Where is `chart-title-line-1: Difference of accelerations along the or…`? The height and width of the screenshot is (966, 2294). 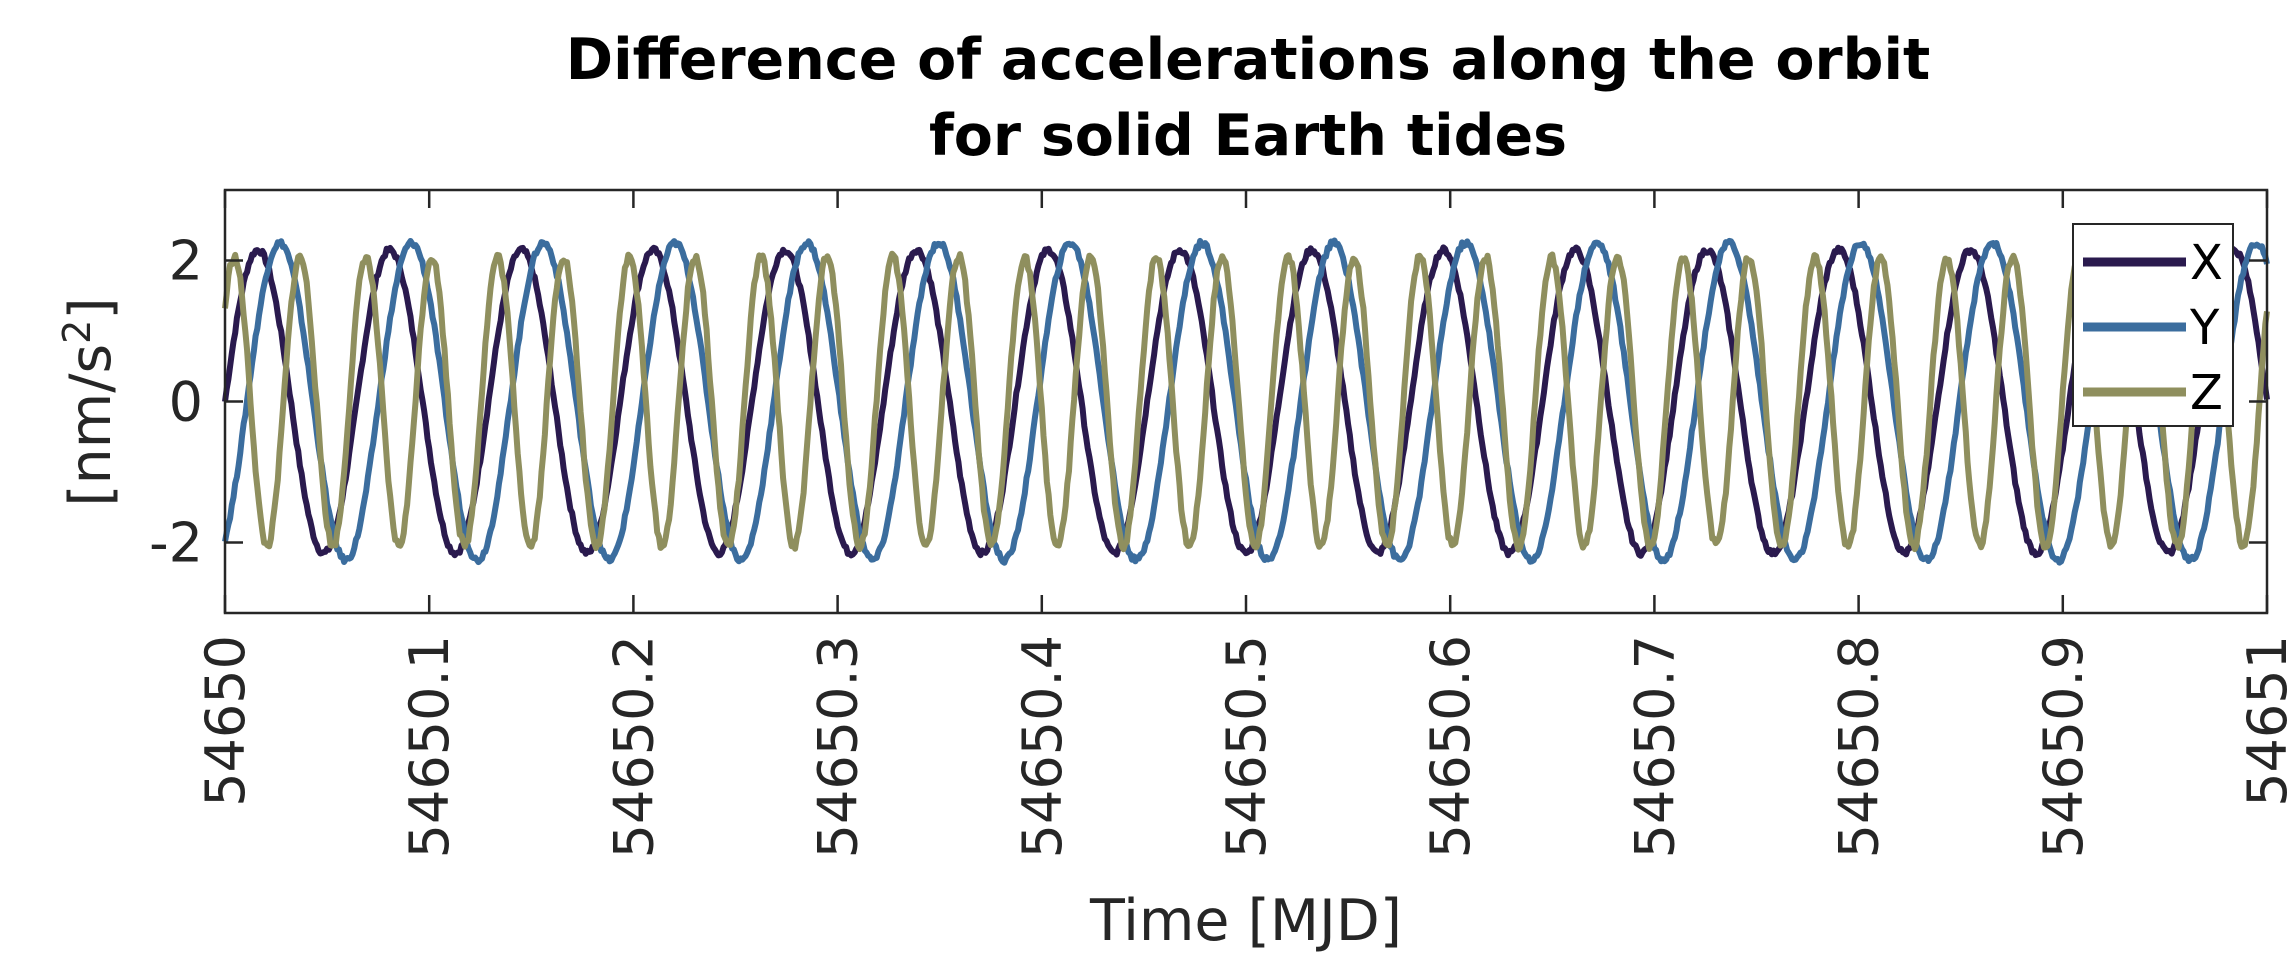 chart-title-line-1: Difference of accelerations along the or… is located at coordinates (1248, 60).